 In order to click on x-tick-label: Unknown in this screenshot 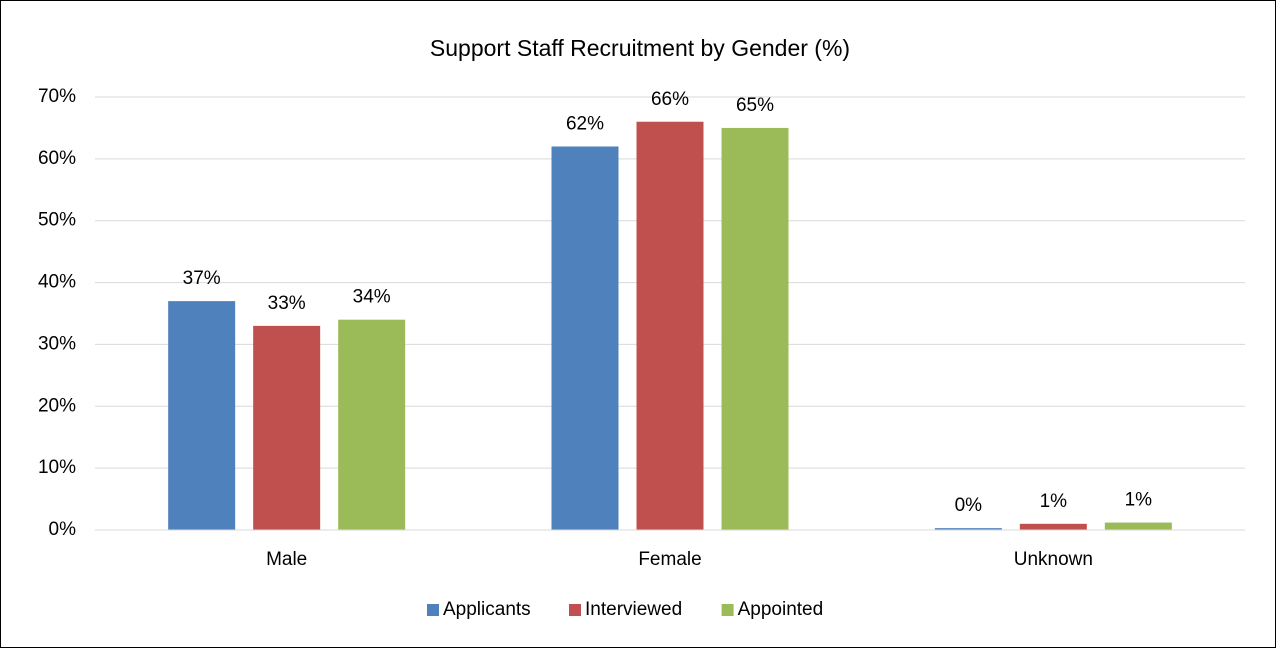, I will do `click(1053, 559)`.